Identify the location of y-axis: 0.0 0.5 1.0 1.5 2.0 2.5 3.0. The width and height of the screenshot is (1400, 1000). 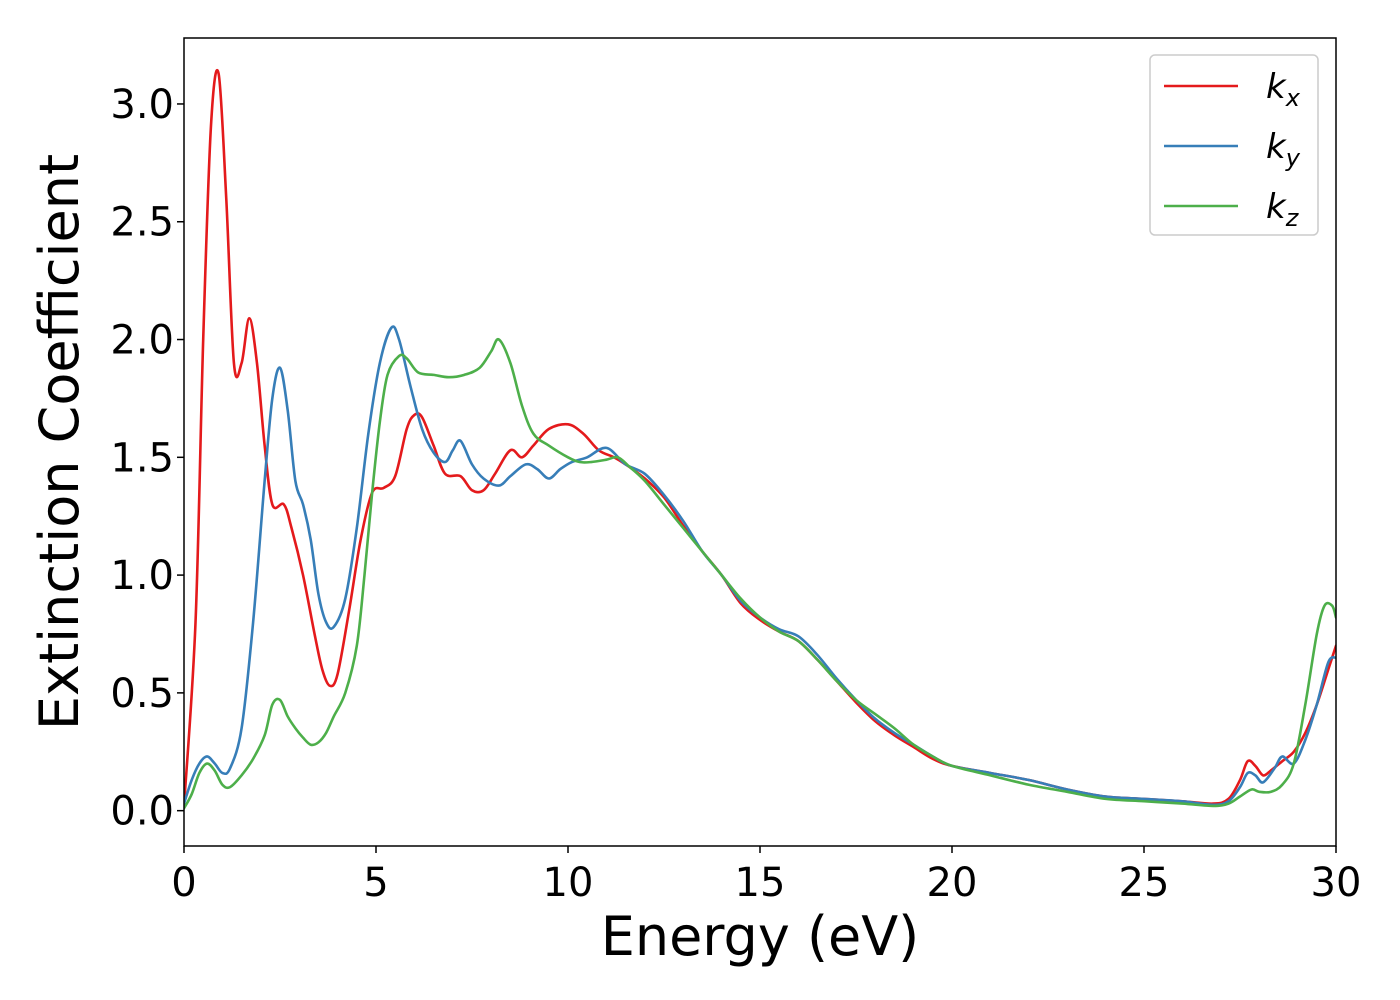
(147, 458).